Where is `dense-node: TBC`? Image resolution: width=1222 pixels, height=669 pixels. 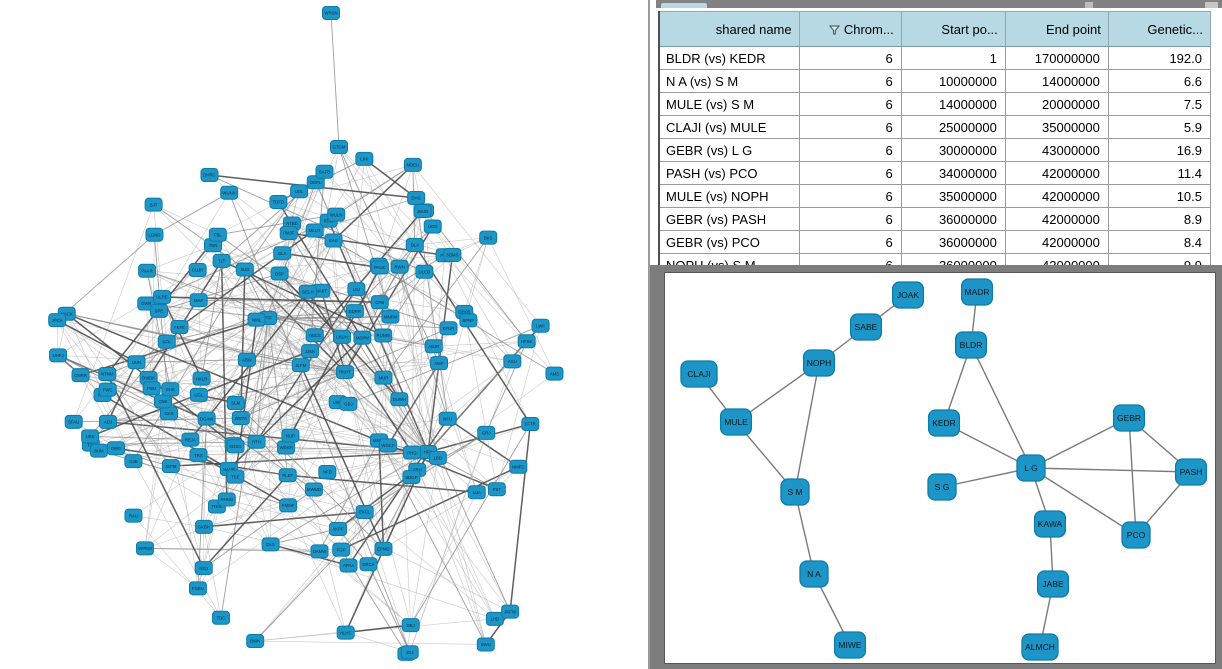
dense-node: TBC is located at coordinates (220, 617).